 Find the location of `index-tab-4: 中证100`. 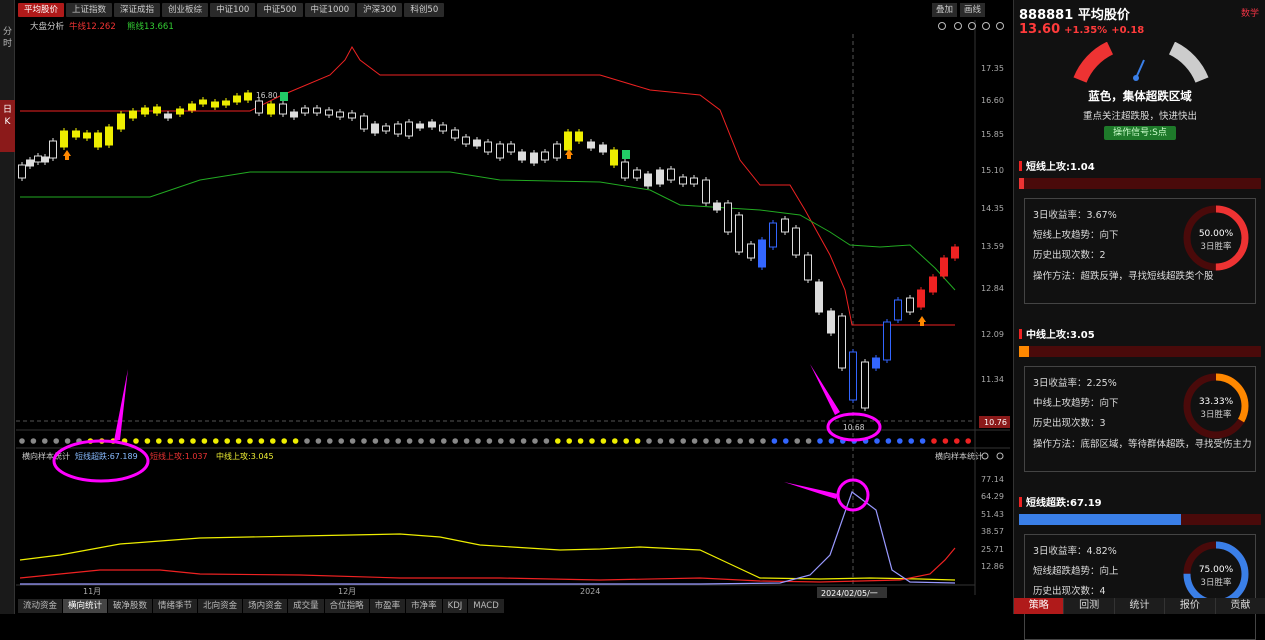

index-tab-4: 中证100 is located at coordinates (233, 10).